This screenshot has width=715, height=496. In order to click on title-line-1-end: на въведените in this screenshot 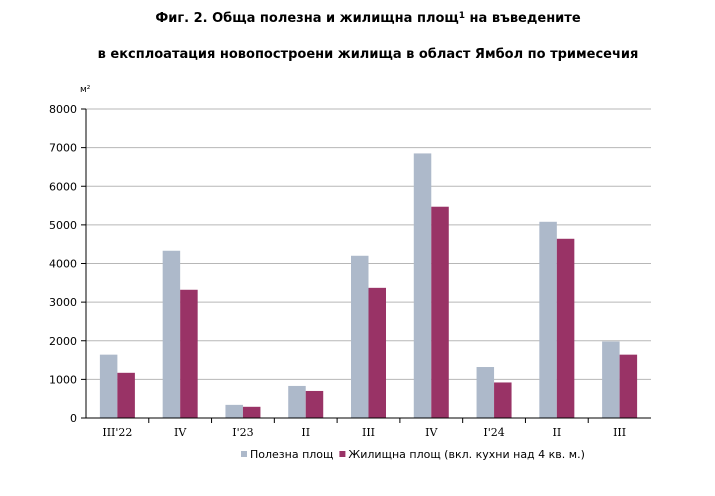, I will do `click(523, 18)`.